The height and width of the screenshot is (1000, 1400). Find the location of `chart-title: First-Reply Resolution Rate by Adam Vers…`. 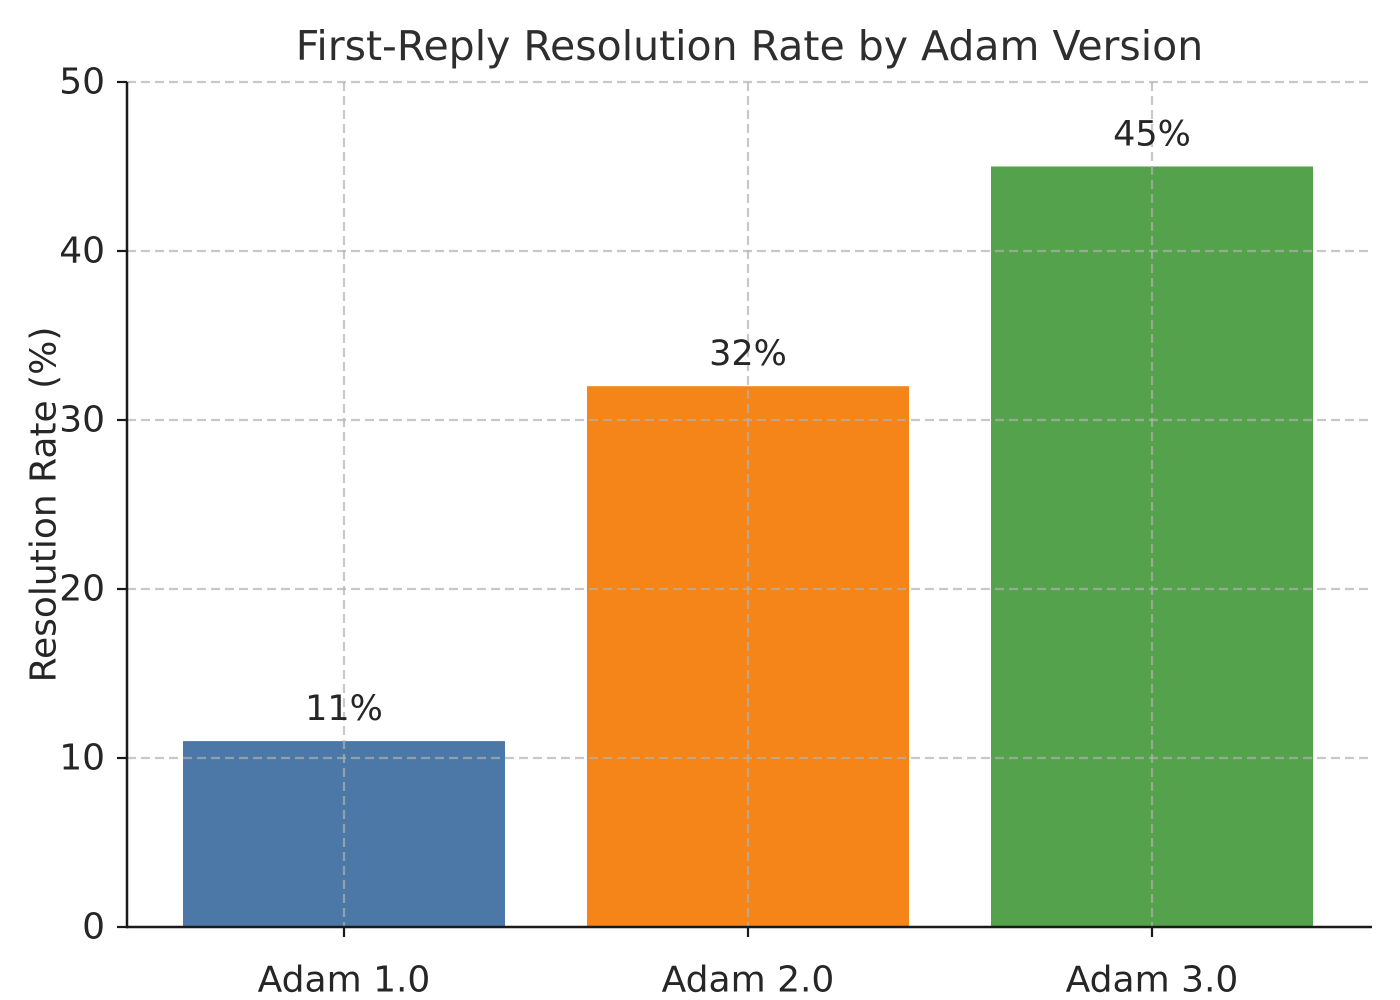

chart-title: First-Reply Resolution Rate by Adam Vers… is located at coordinates (750, 46).